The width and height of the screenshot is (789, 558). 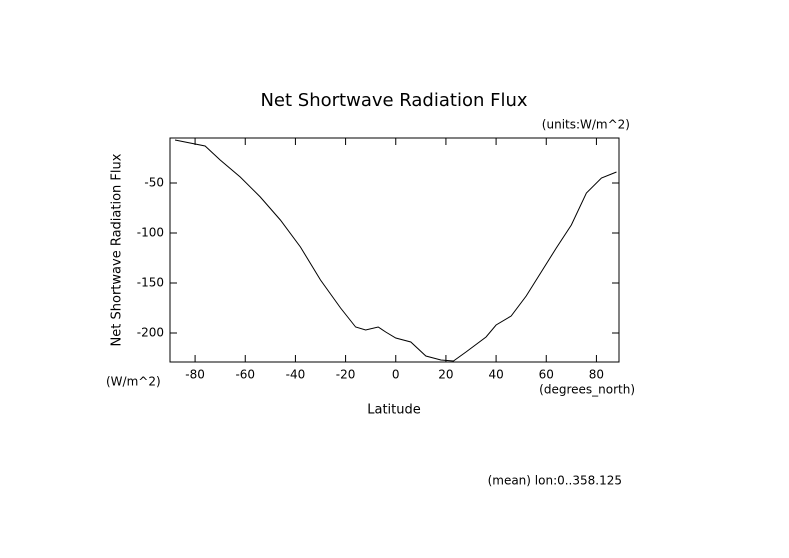 I want to click on x-tick-label: -40, so click(x=296, y=375).